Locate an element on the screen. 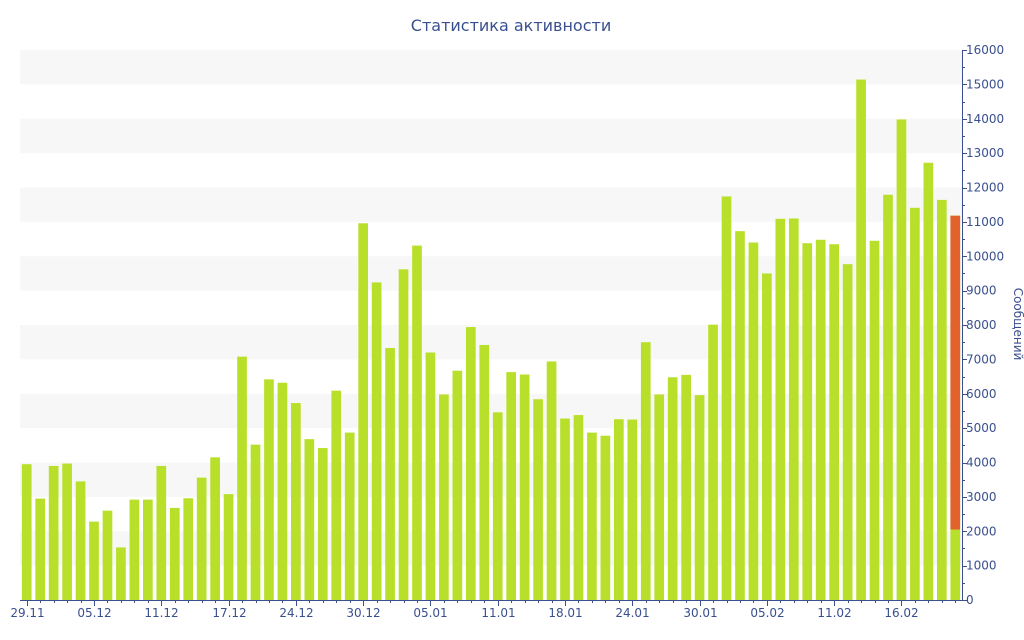 This screenshot has height=640, width=1024. y-tick-label: 3000 is located at coordinates (981, 497).